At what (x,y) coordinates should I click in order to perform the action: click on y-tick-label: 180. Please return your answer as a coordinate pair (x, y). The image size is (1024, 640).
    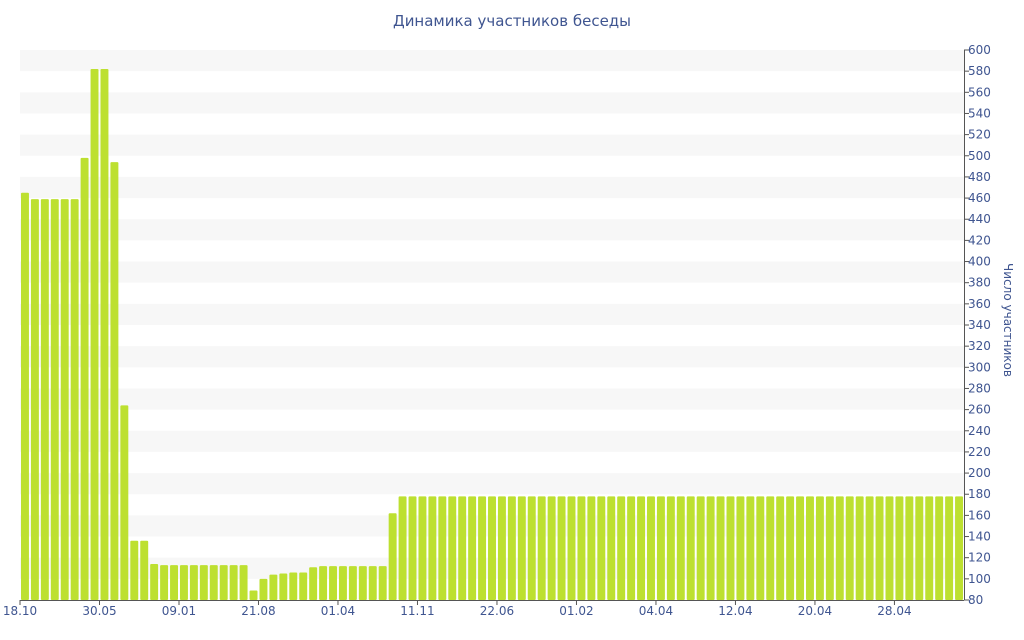
    Looking at the image, I should click on (979, 494).